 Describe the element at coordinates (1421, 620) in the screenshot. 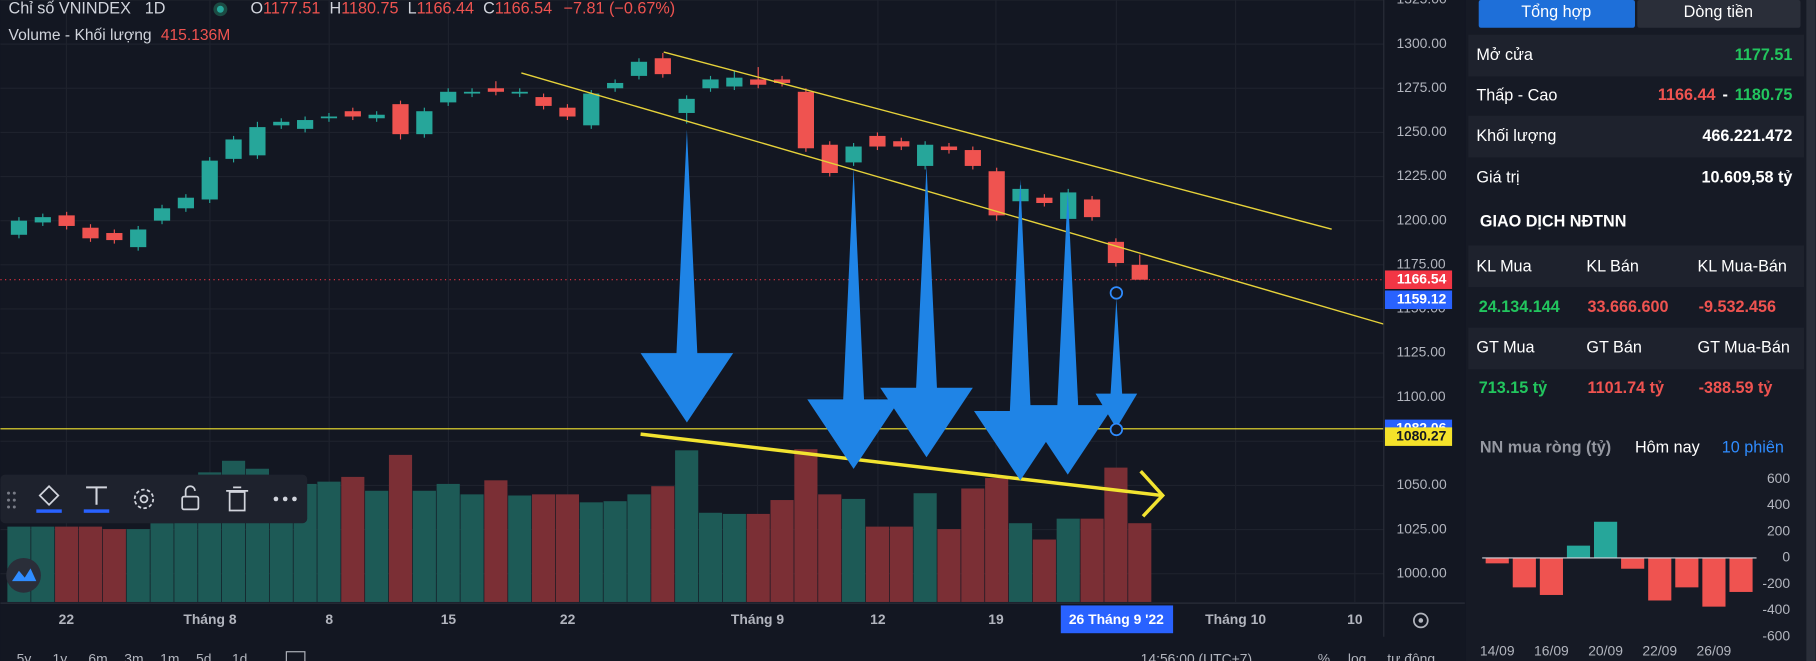

I see `settings-icon` at that location.